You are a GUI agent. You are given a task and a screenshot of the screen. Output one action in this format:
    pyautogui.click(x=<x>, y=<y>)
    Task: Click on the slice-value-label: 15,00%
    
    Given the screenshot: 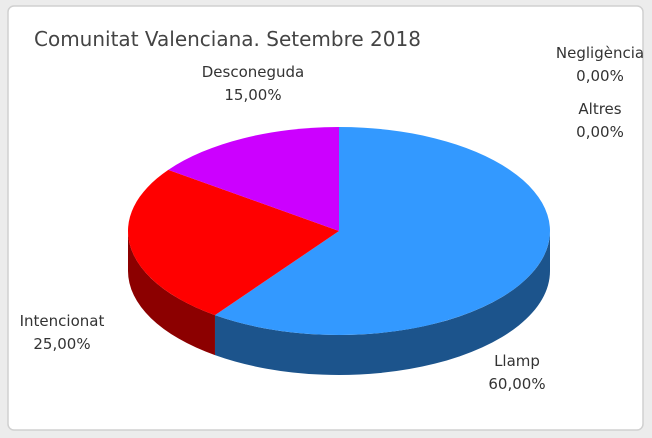 What is the action you would take?
    pyautogui.click(x=252, y=95)
    